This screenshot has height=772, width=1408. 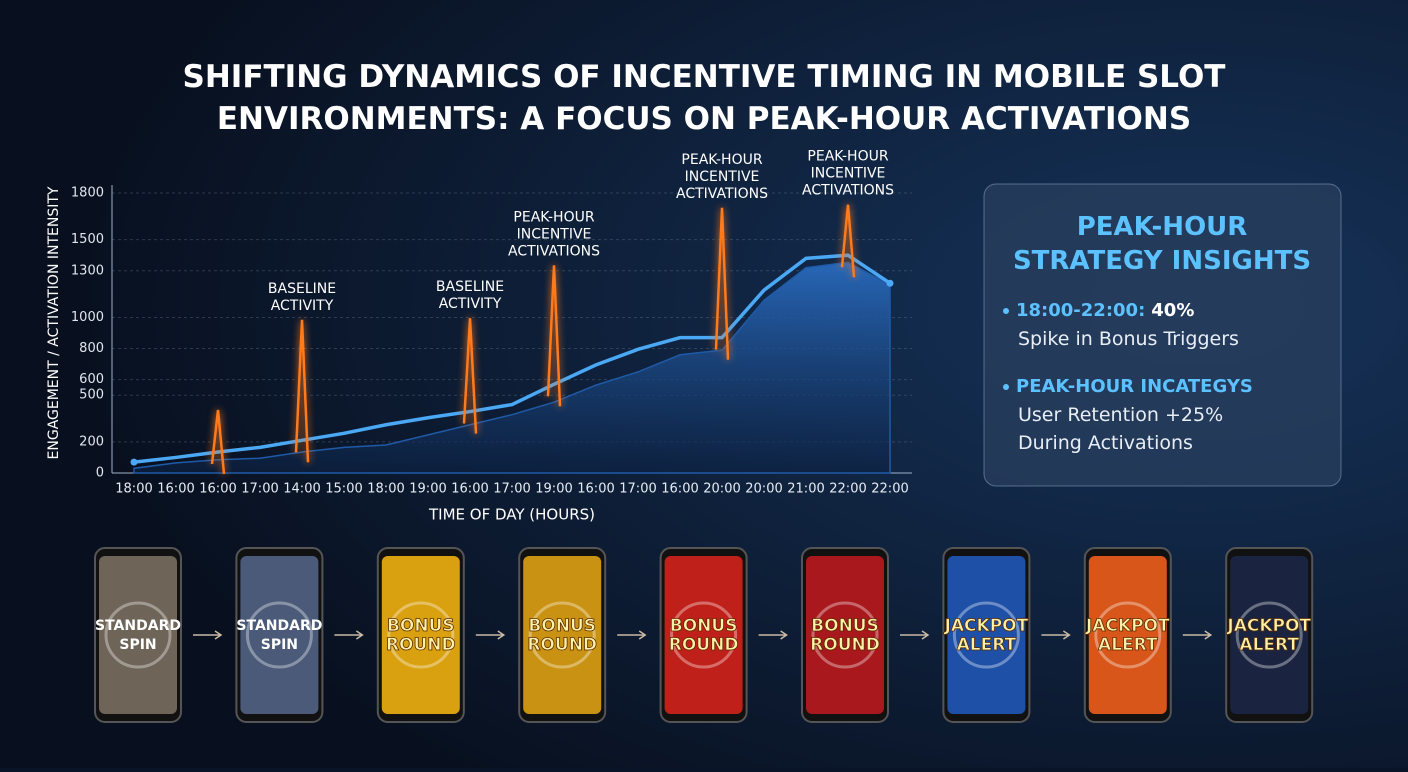 I want to click on y-axis-label: ENGAGEMENT / ACTIVATION INTENSITY, so click(x=54, y=322).